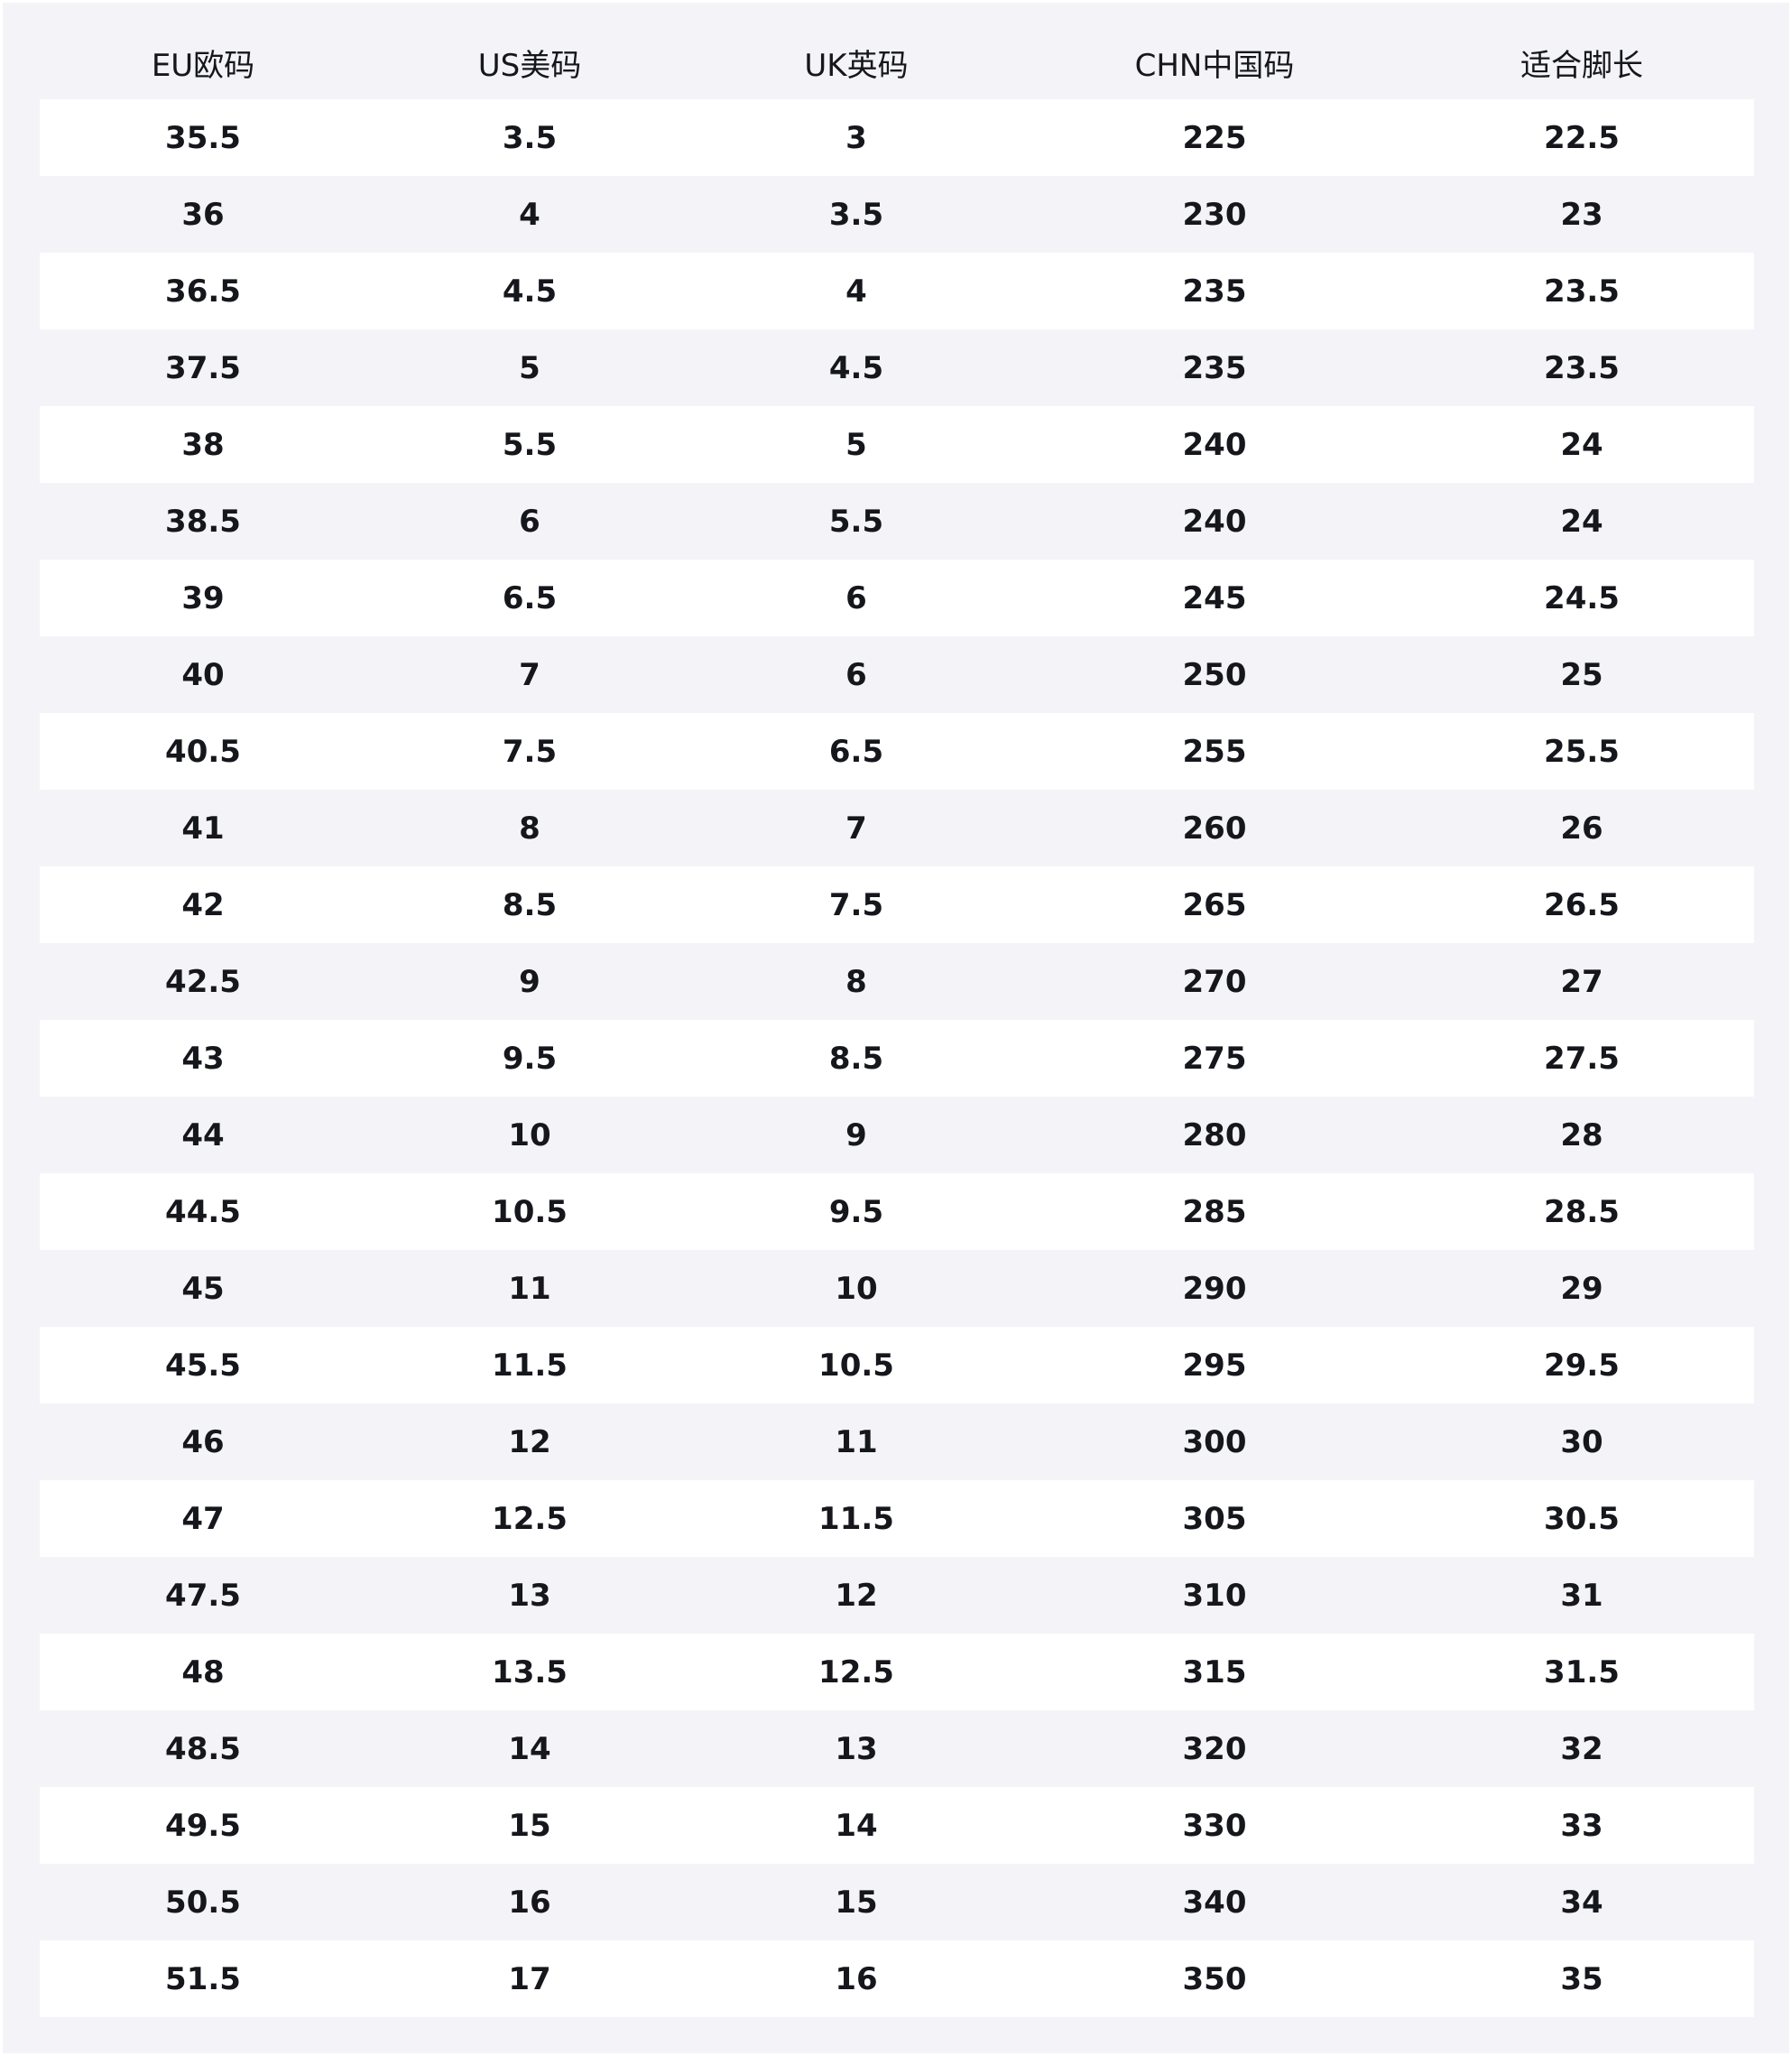  Describe the element at coordinates (203, 597) in the screenshot. I see `cell-eu: 39` at that location.